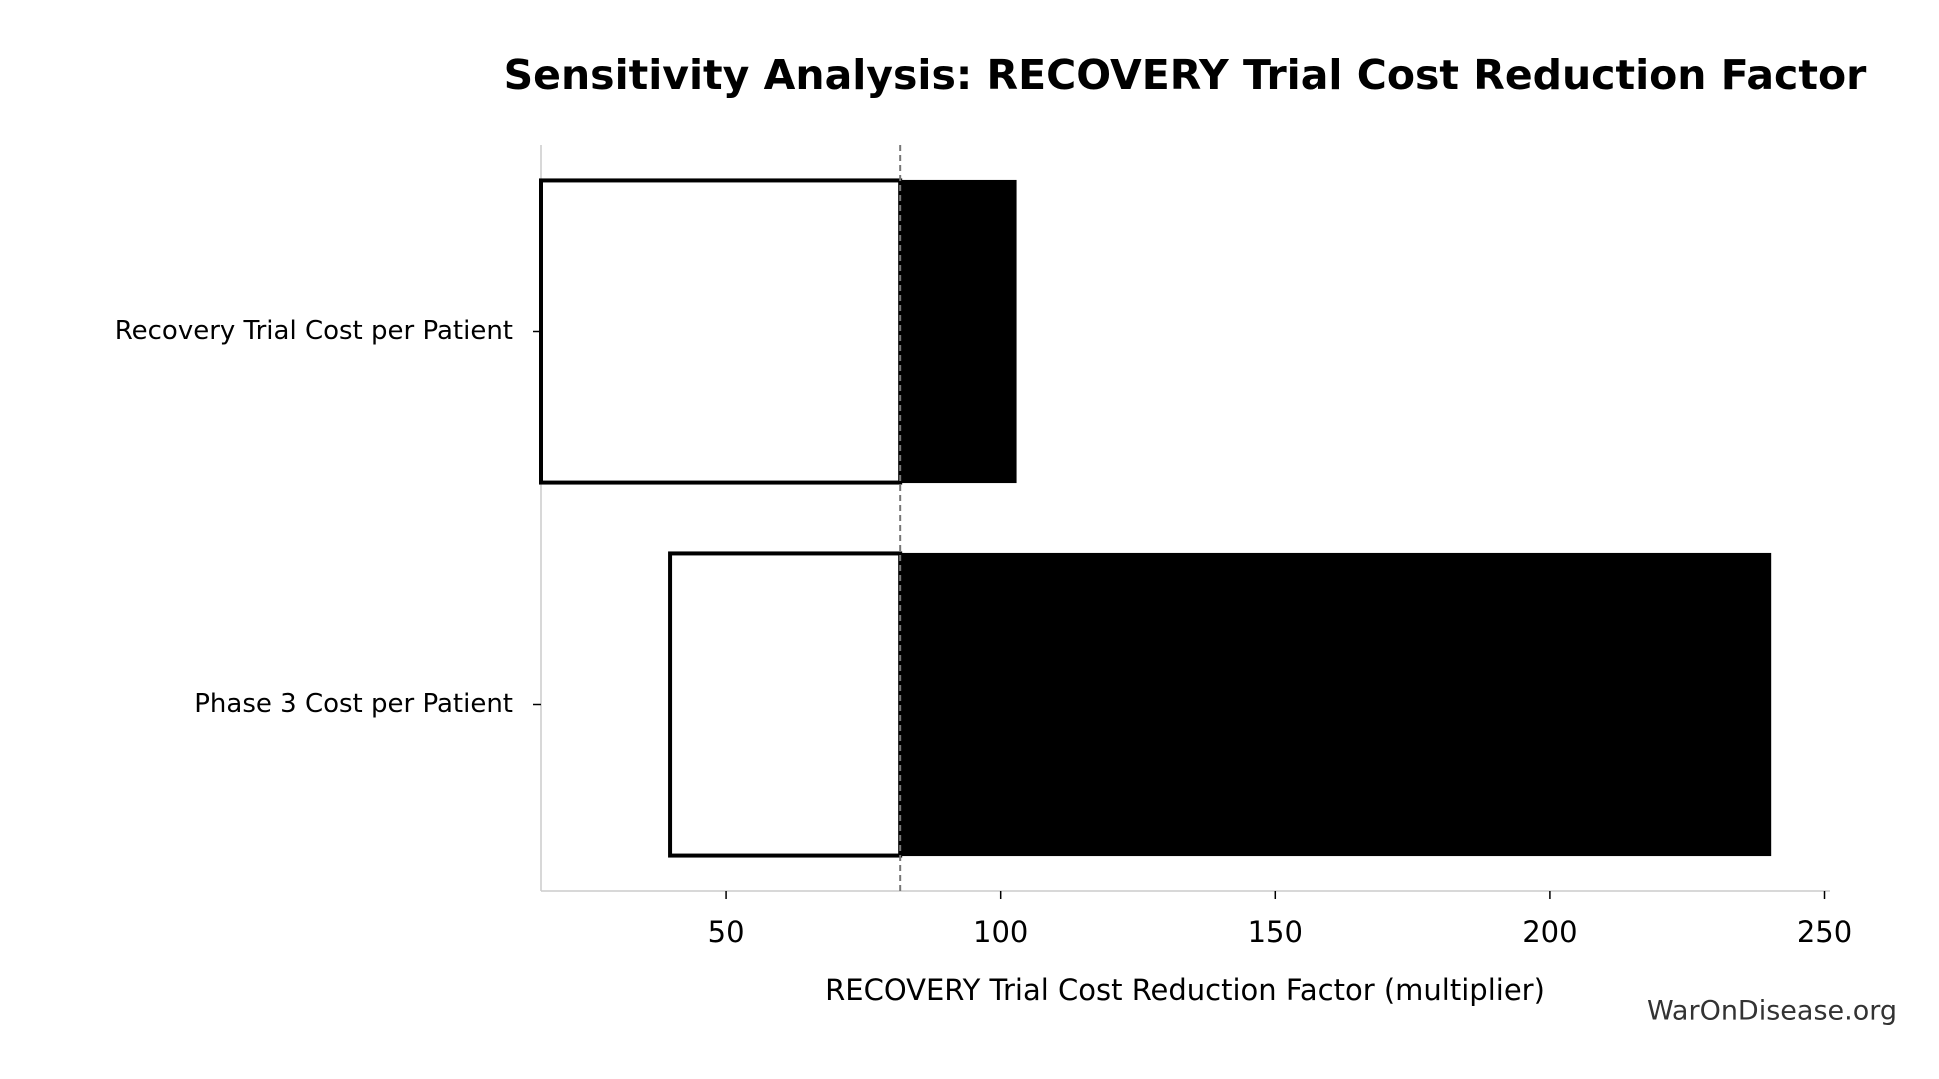 The width and height of the screenshot is (1939, 1079). Describe the element at coordinates (1549, 932) in the screenshot. I see `x-tick-label: 200` at that location.